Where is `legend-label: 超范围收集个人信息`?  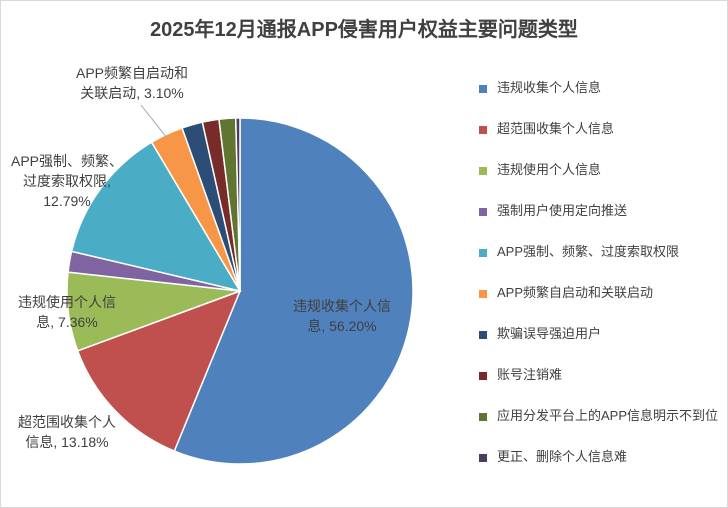 legend-label: 超范围收集个人信息 is located at coordinates (556, 128).